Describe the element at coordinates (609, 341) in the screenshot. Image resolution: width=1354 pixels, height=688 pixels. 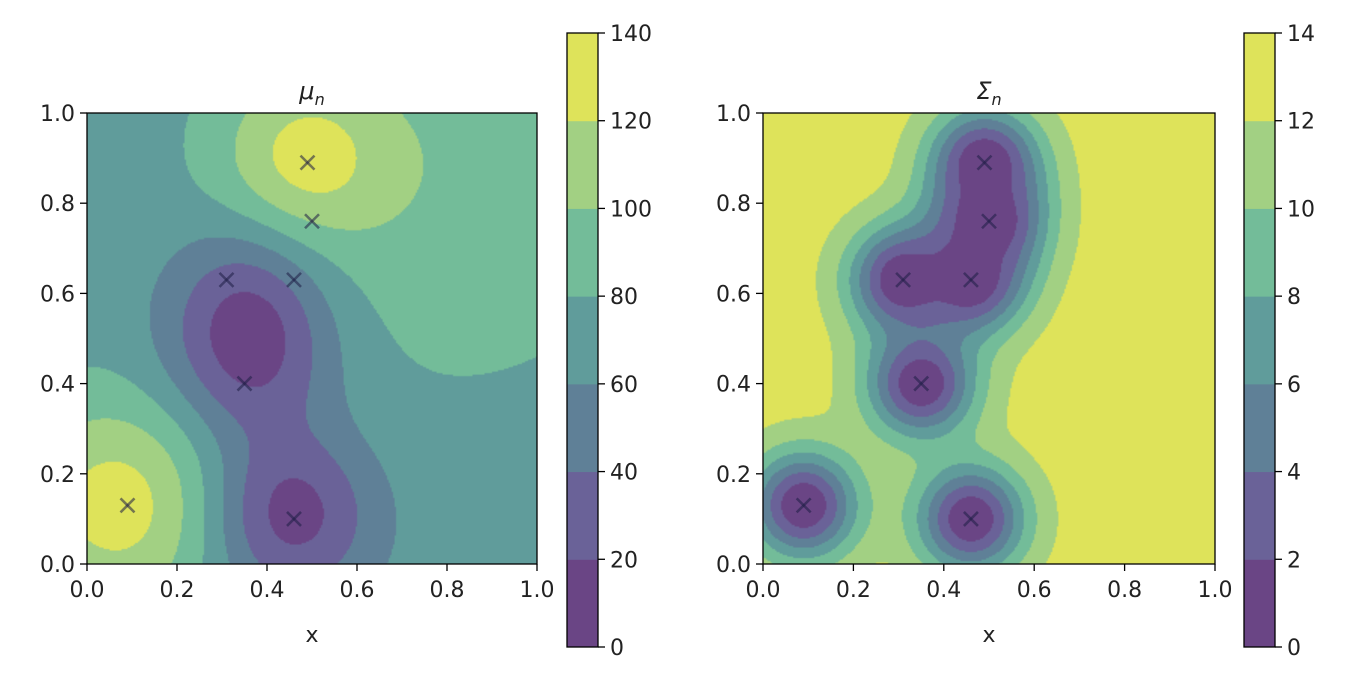
I see `colorbar: 0 20 40 60 80 100 120 140` at that location.